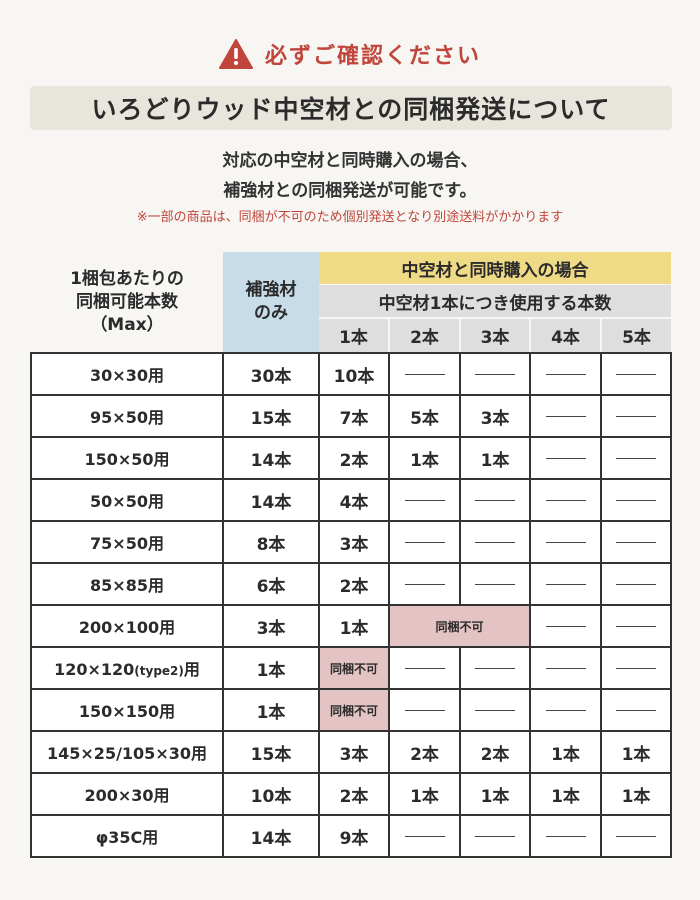 The height and width of the screenshot is (900, 700). Describe the element at coordinates (636, 794) in the screenshot. I see `row-c5: 1本` at that location.